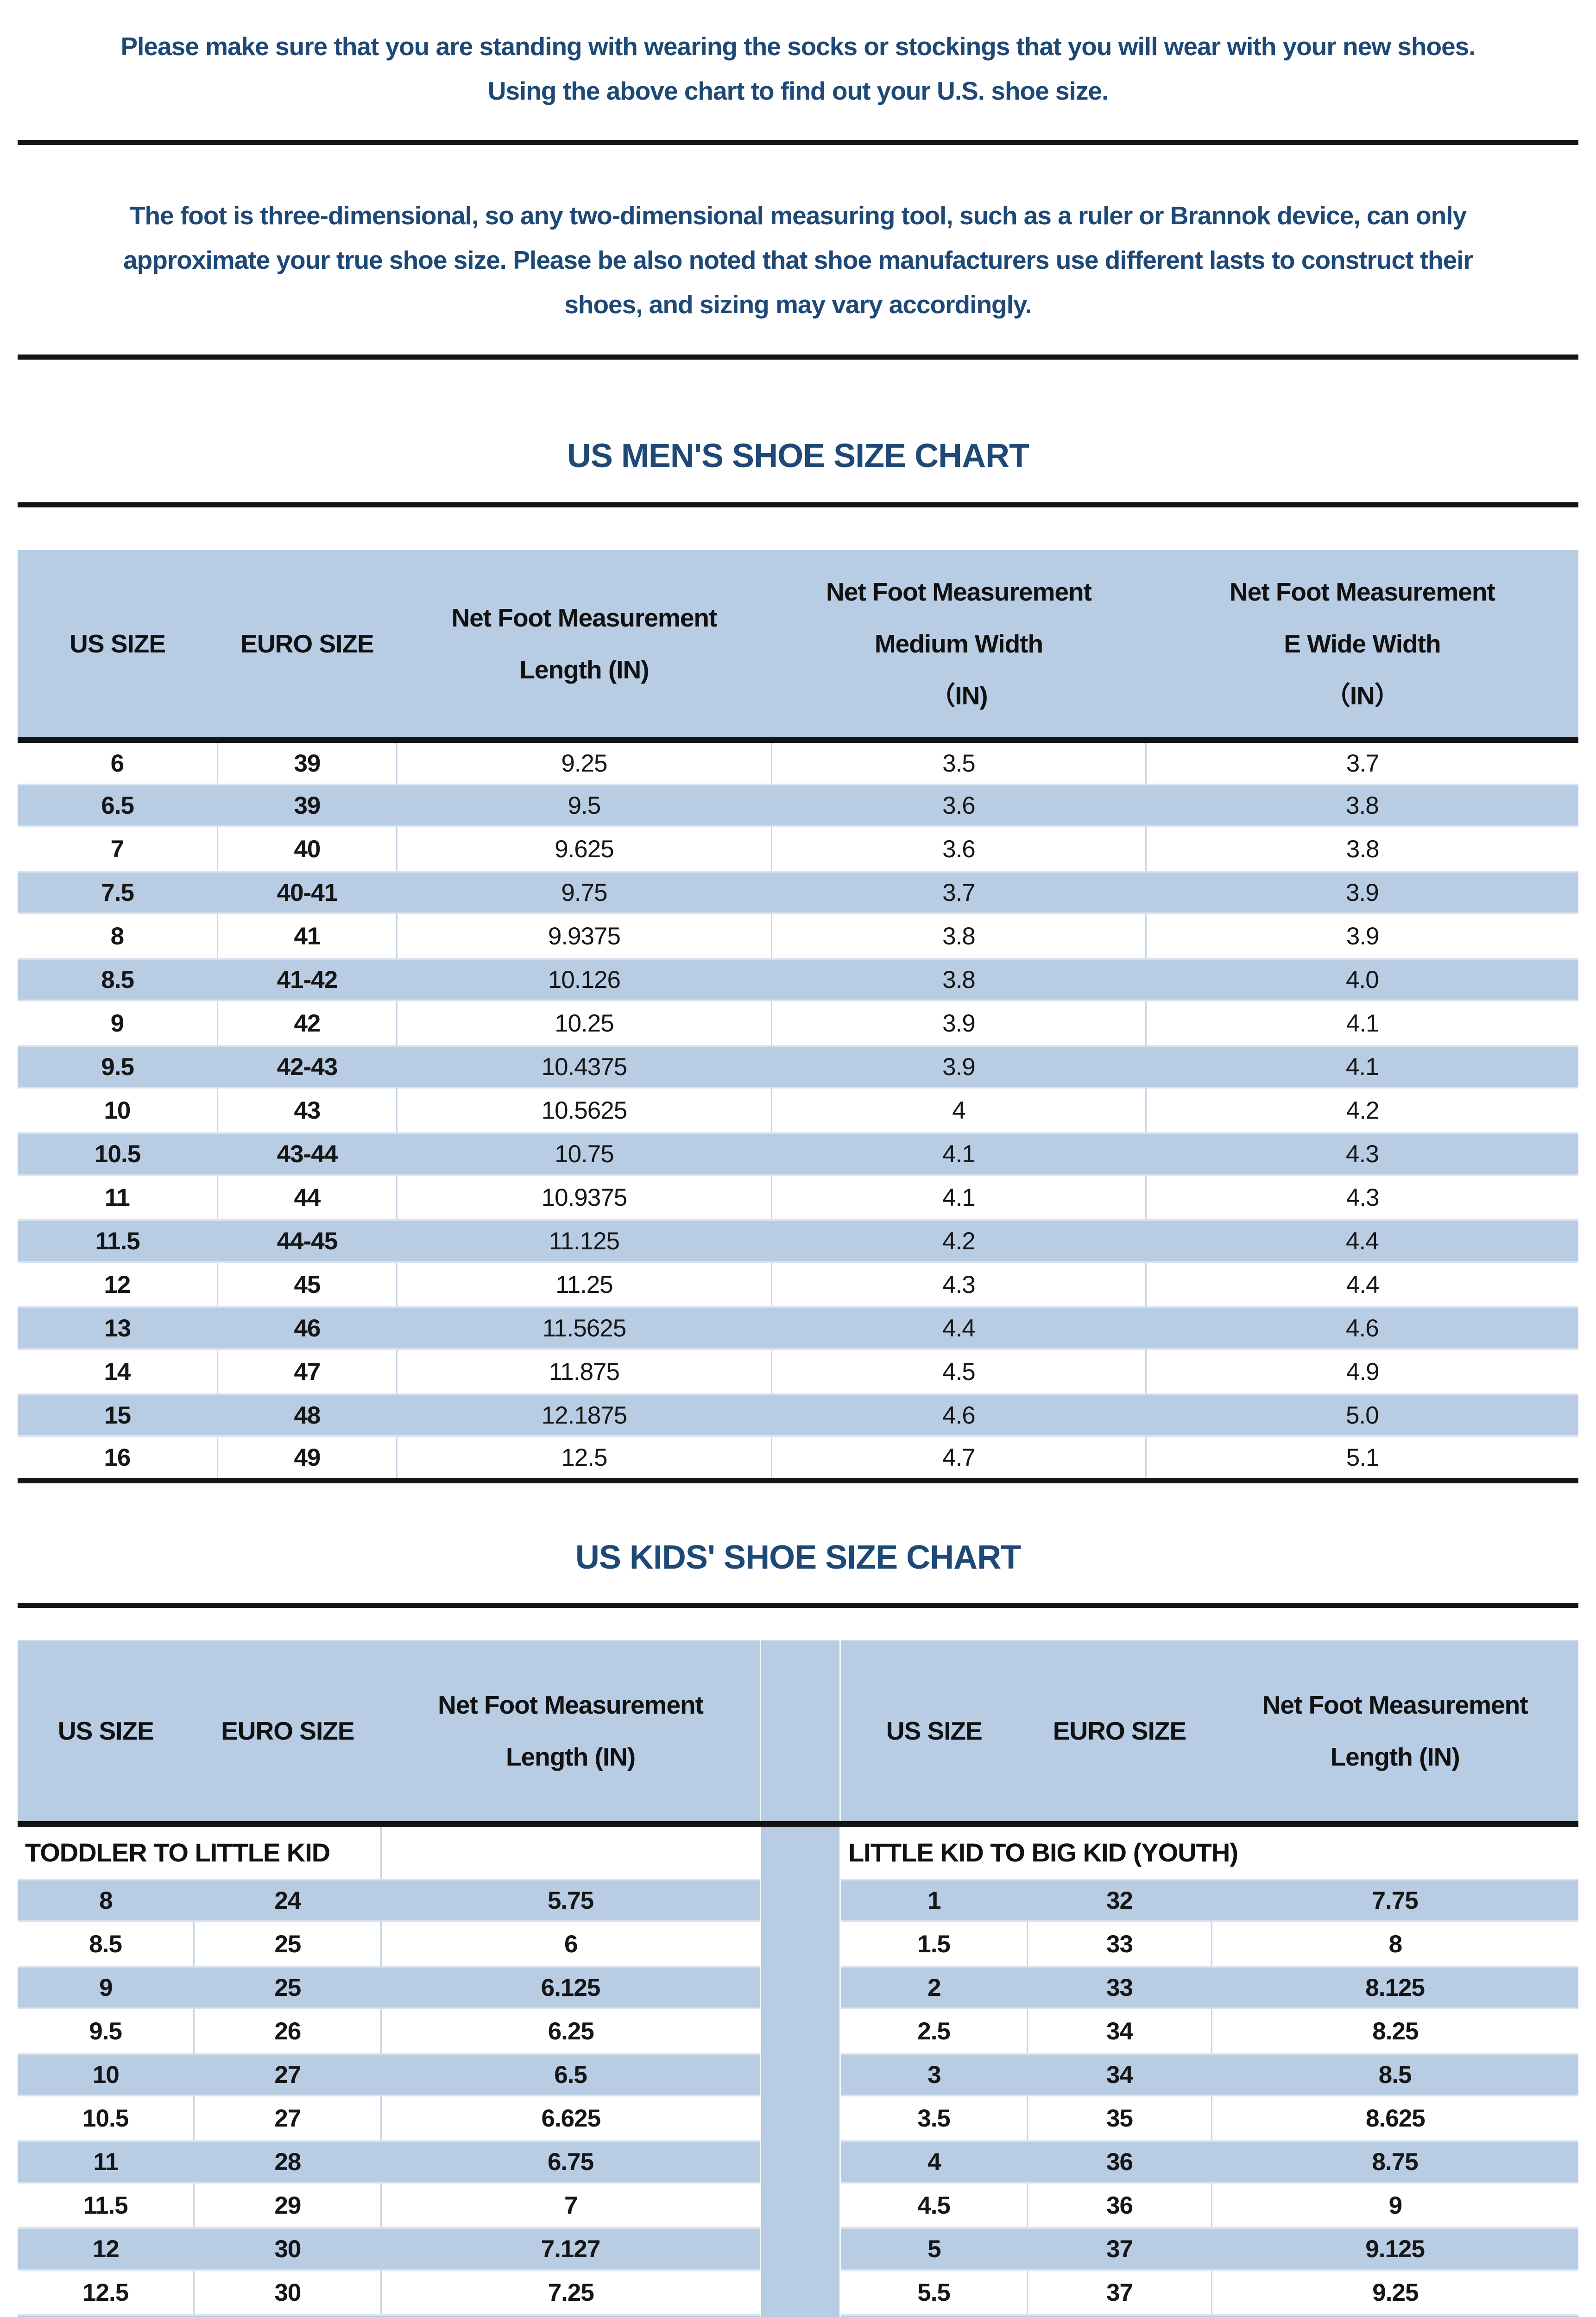  What do you see at coordinates (958, 1459) in the screenshot?
I see `mens-cell: 4.7` at bounding box center [958, 1459].